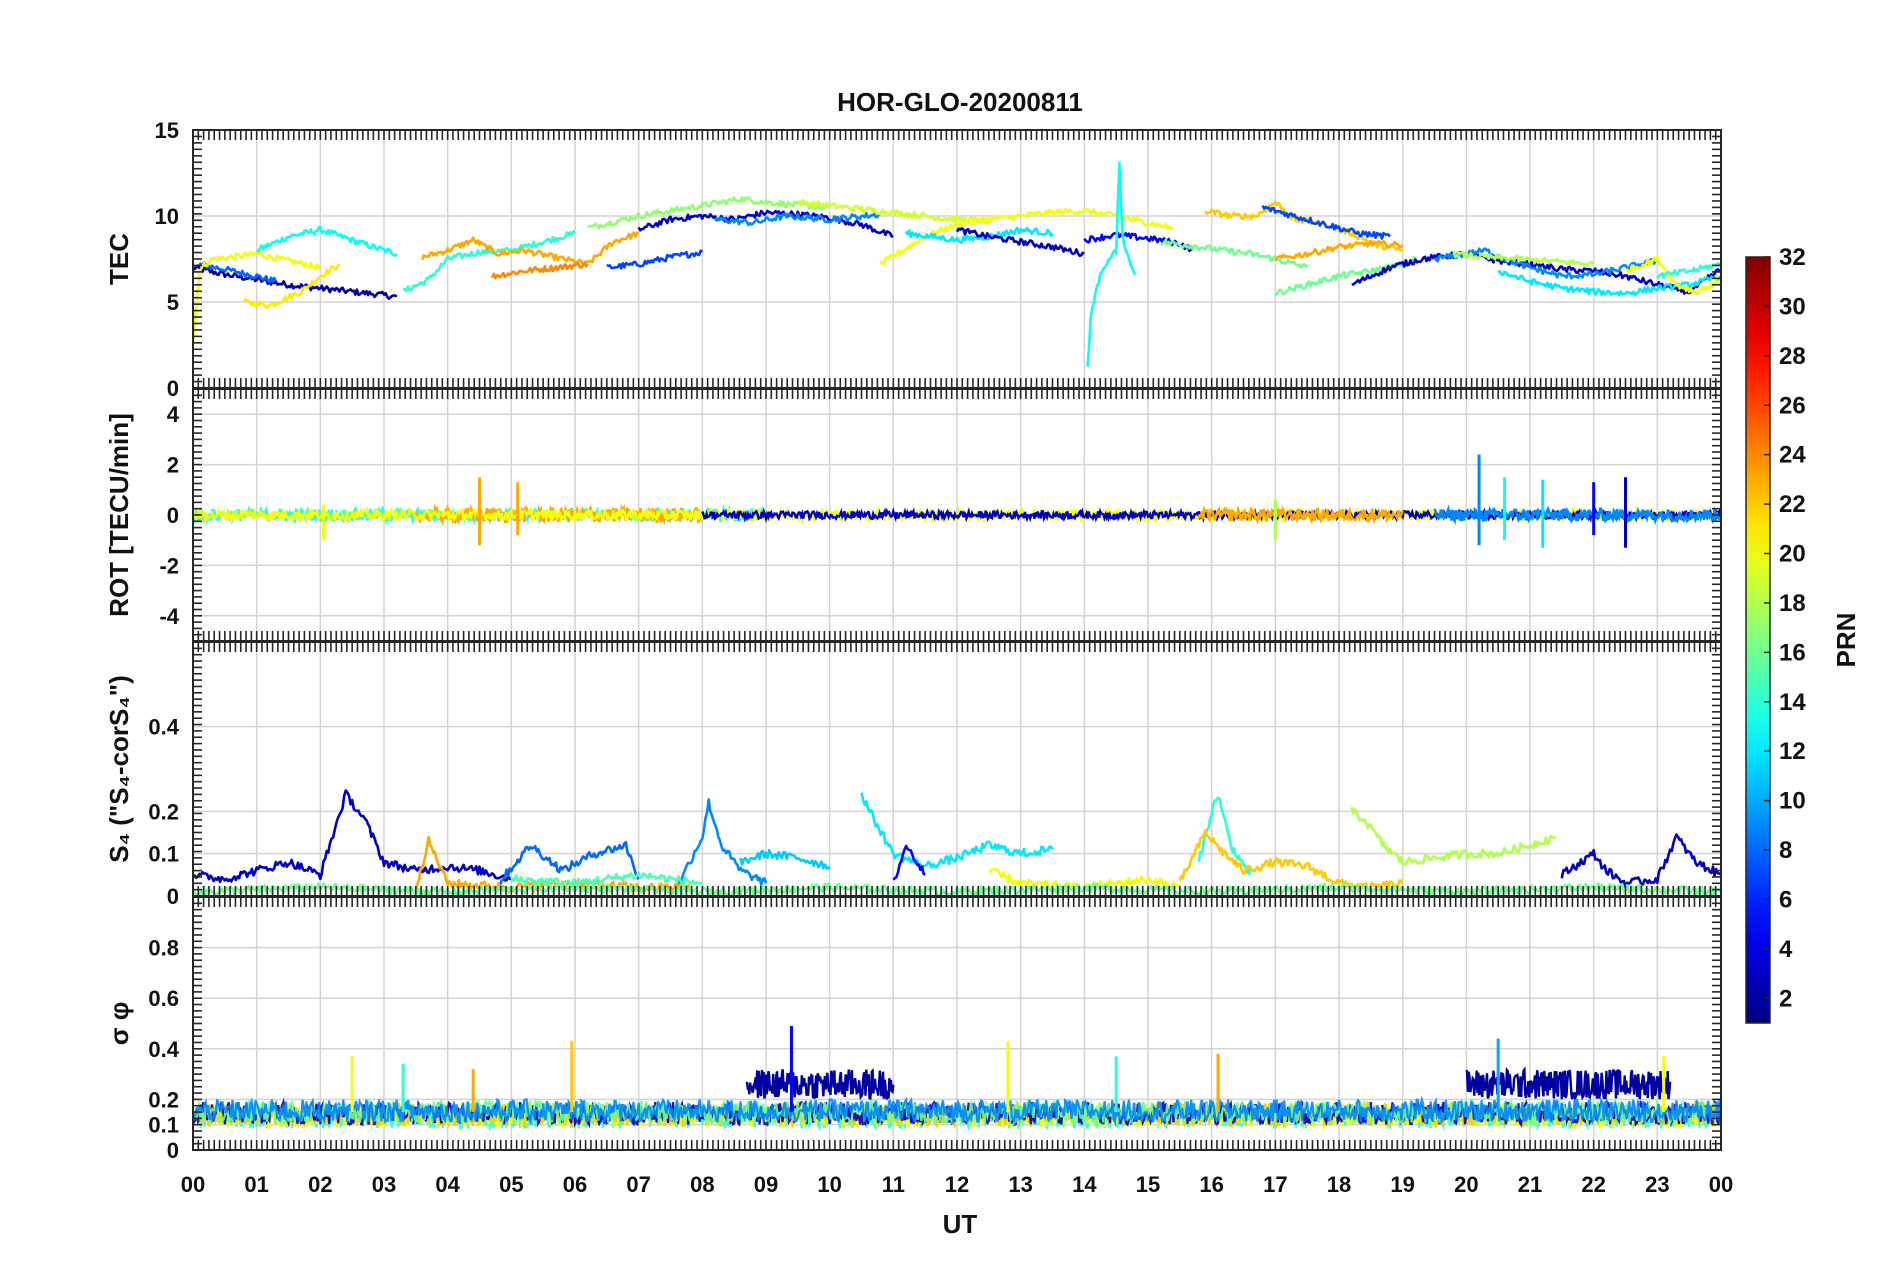  I want to click on y-tick-label: -2, so click(169, 565).